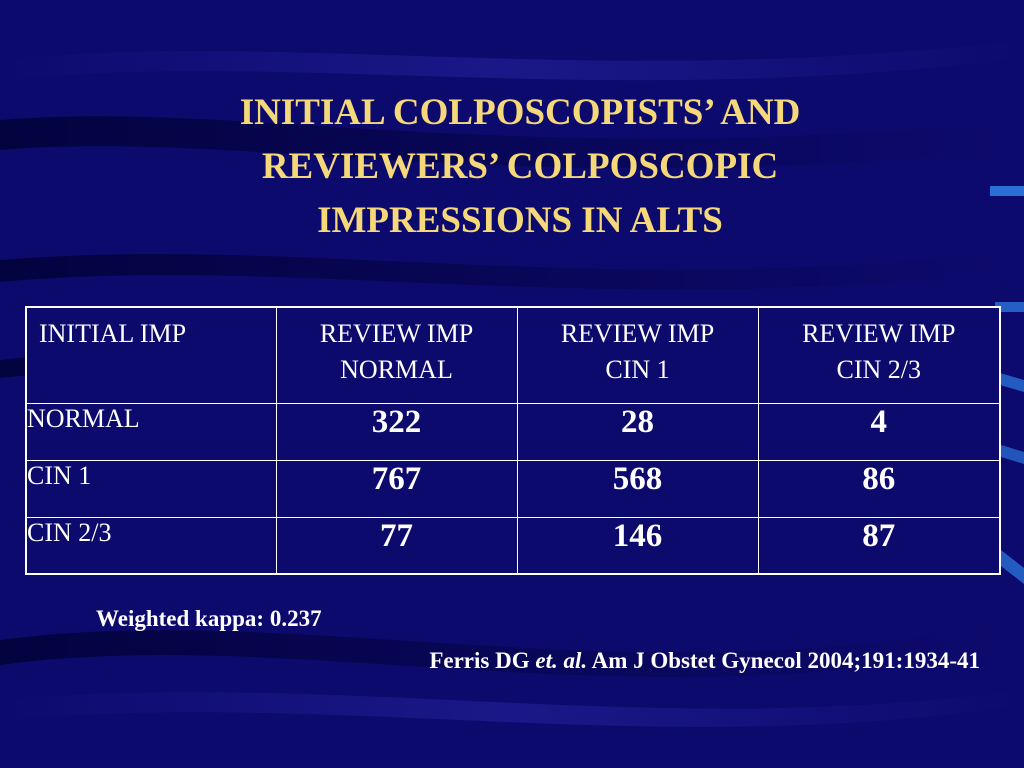  Describe the element at coordinates (151, 431) in the screenshot. I see `row-label: NORMAL` at that location.